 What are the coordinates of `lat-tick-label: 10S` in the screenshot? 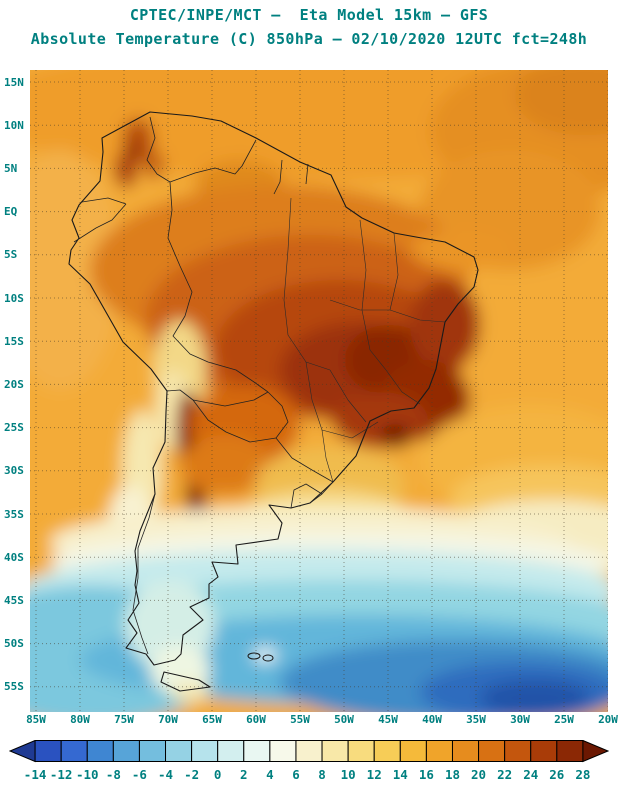 It's located at (14, 298).